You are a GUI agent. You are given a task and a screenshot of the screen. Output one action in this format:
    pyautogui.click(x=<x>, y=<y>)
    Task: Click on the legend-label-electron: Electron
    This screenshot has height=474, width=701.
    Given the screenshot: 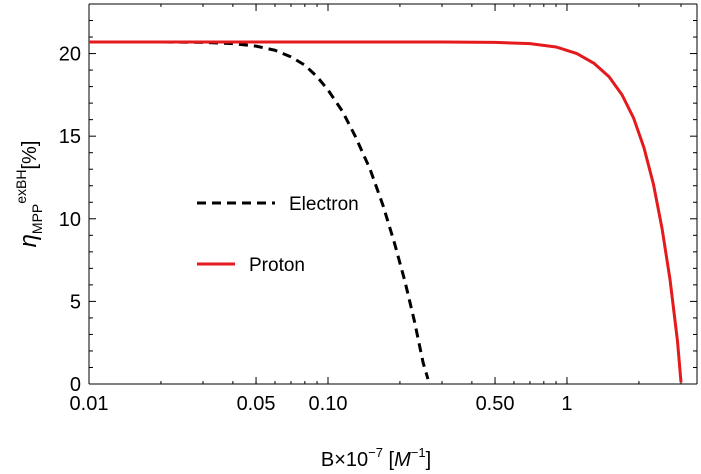 What is the action you would take?
    pyautogui.click(x=324, y=204)
    